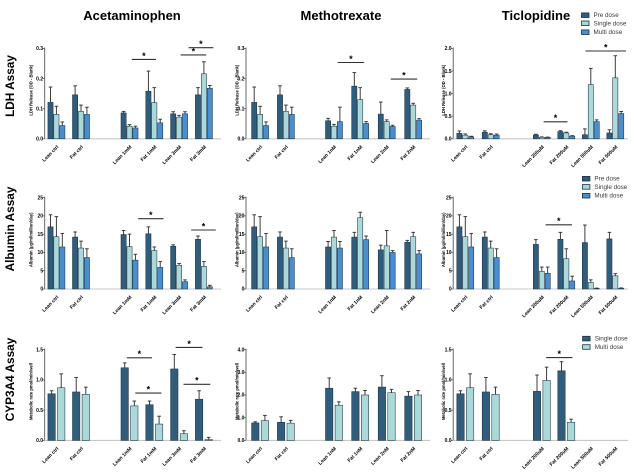 This screenshot has height=476, width=634. What do you see at coordinates (536, 15) in the screenshot?
I see `svg-text: Ticlopidine` at bounding box center [536, 15].